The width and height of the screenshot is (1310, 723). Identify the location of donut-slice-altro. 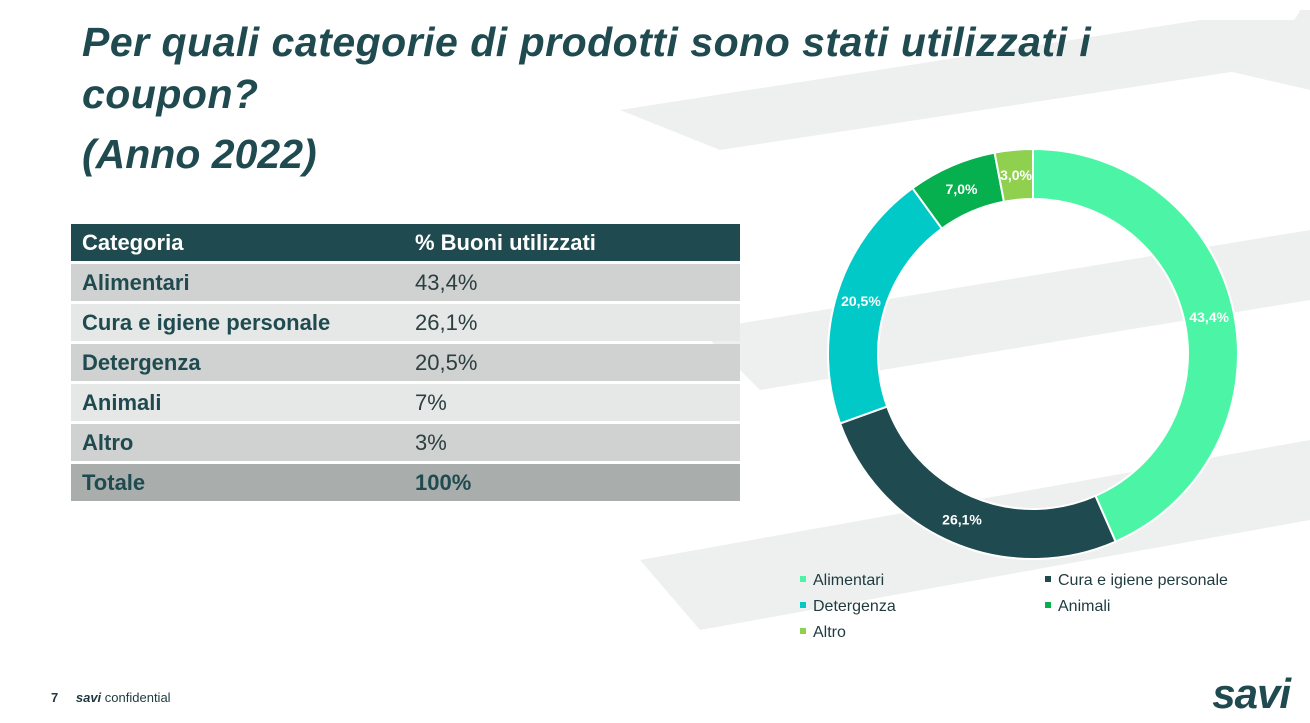
(1013, 175).